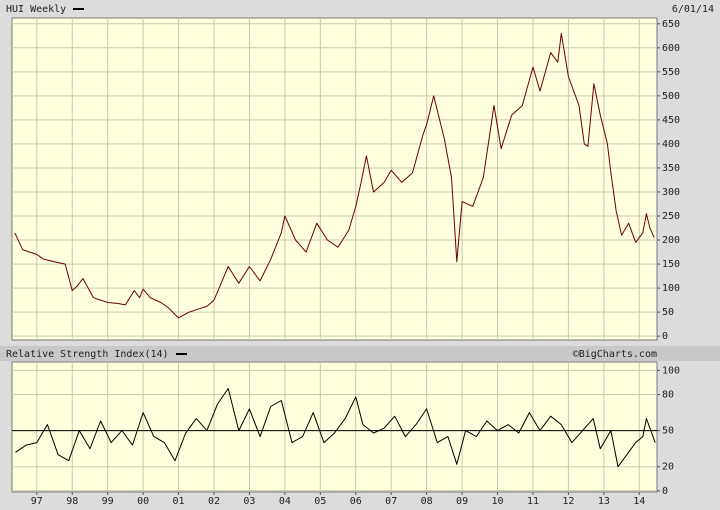  I want to click on x-tick-label: 11, so click(533, 501).